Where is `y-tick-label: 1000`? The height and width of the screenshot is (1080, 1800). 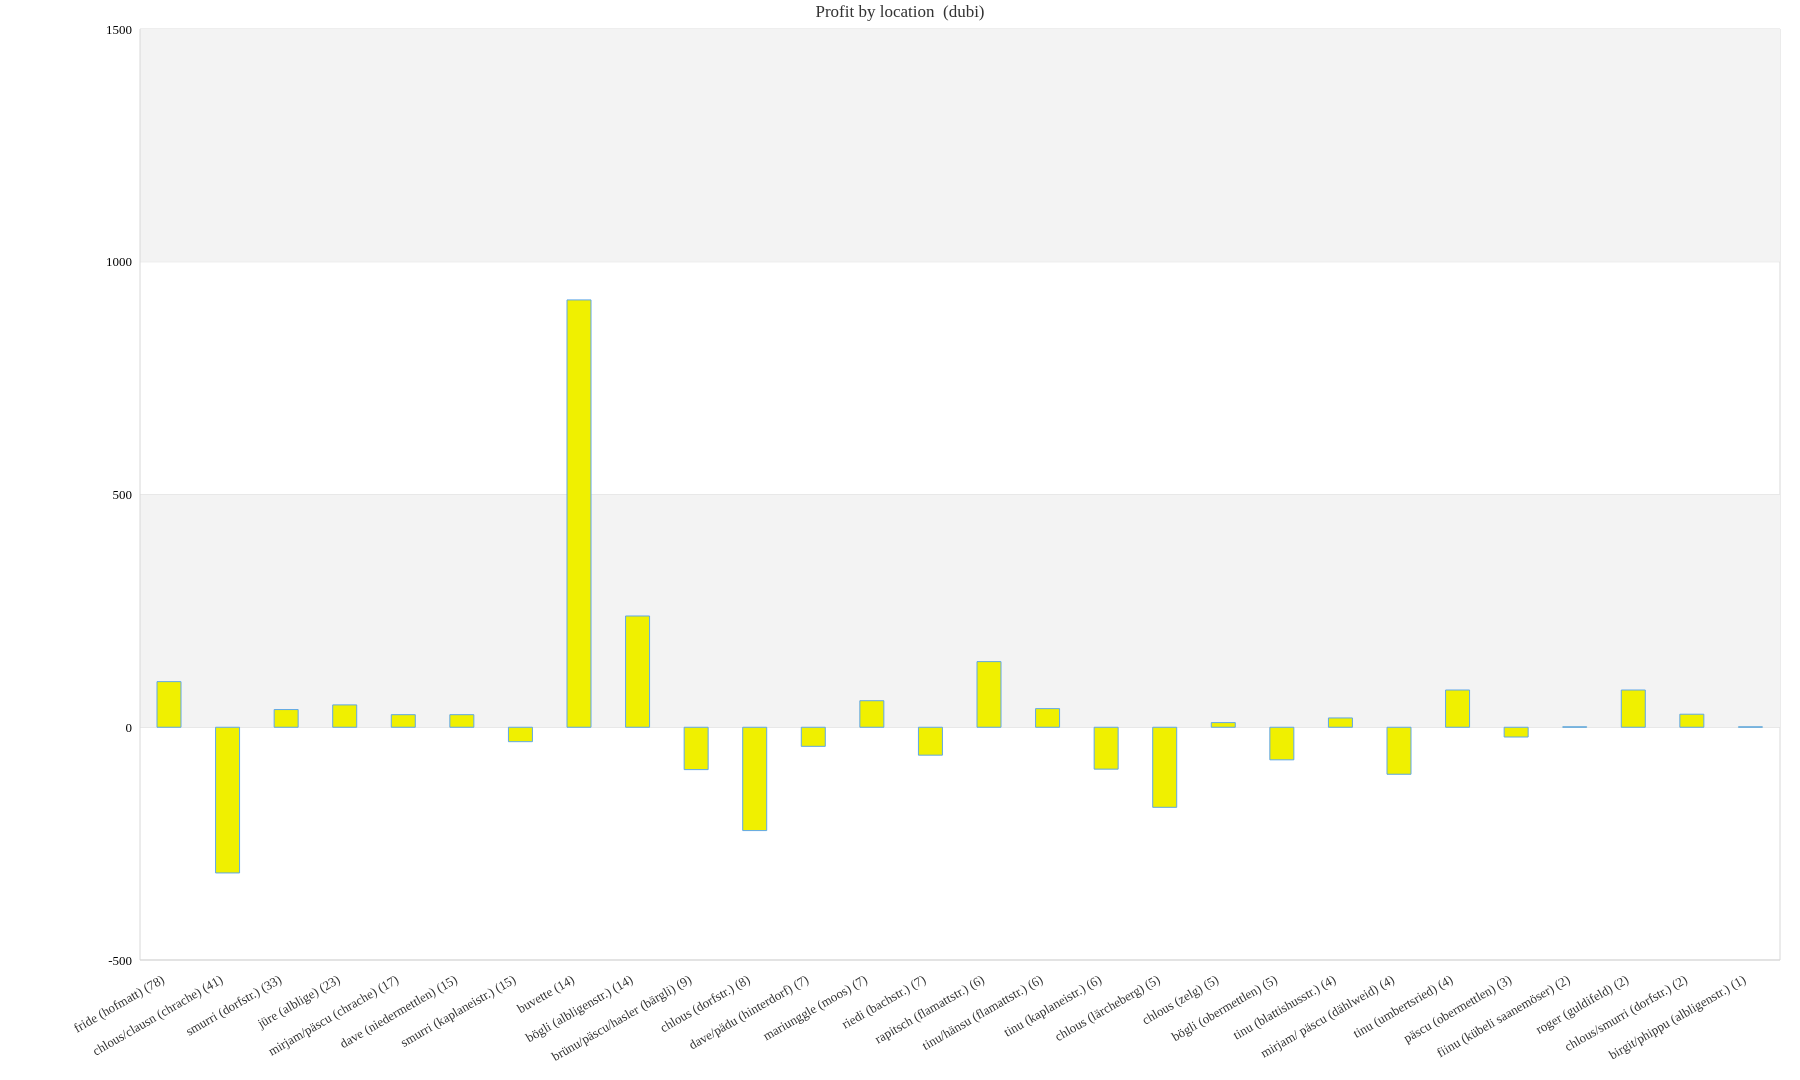 y-tick-label: 1000 is located at coordinates (119, 262).